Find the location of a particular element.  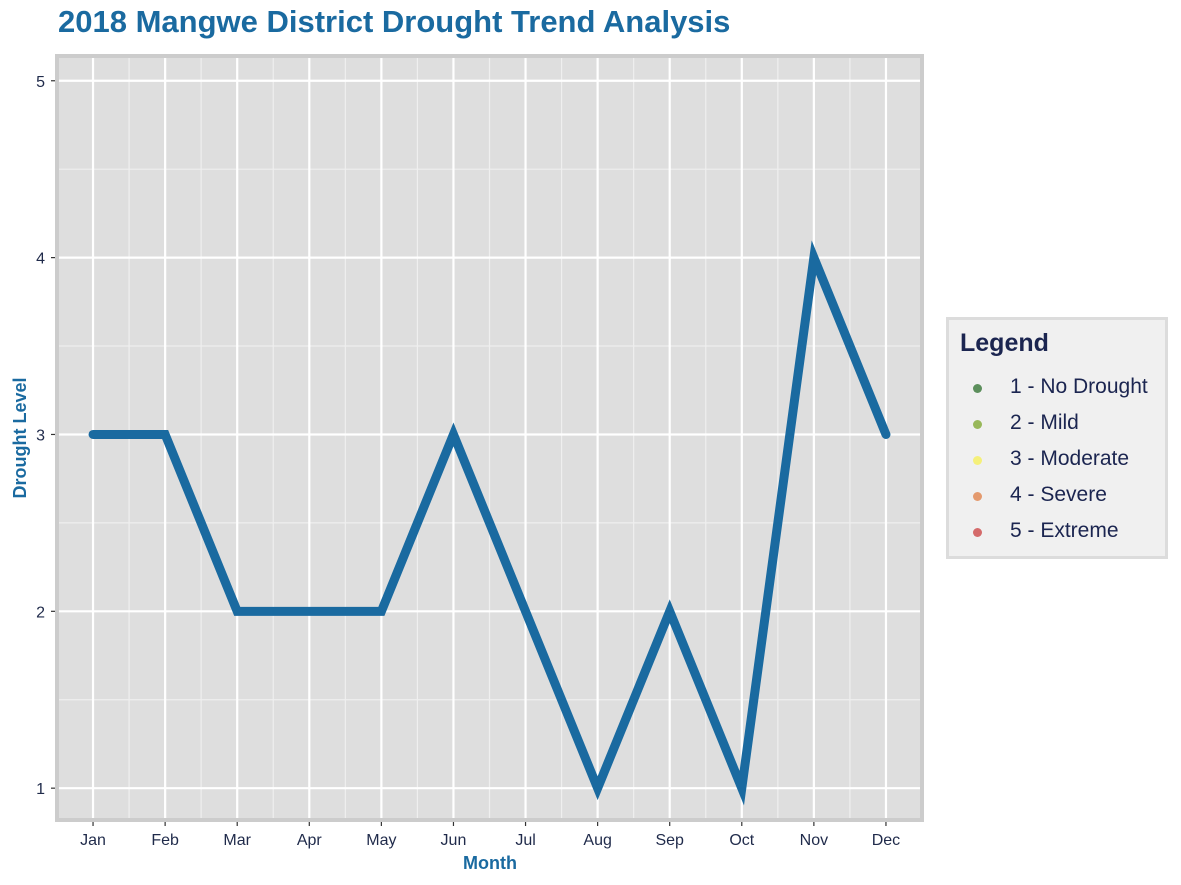

x-tick-label: Feb is located at coordinates (165, 840).